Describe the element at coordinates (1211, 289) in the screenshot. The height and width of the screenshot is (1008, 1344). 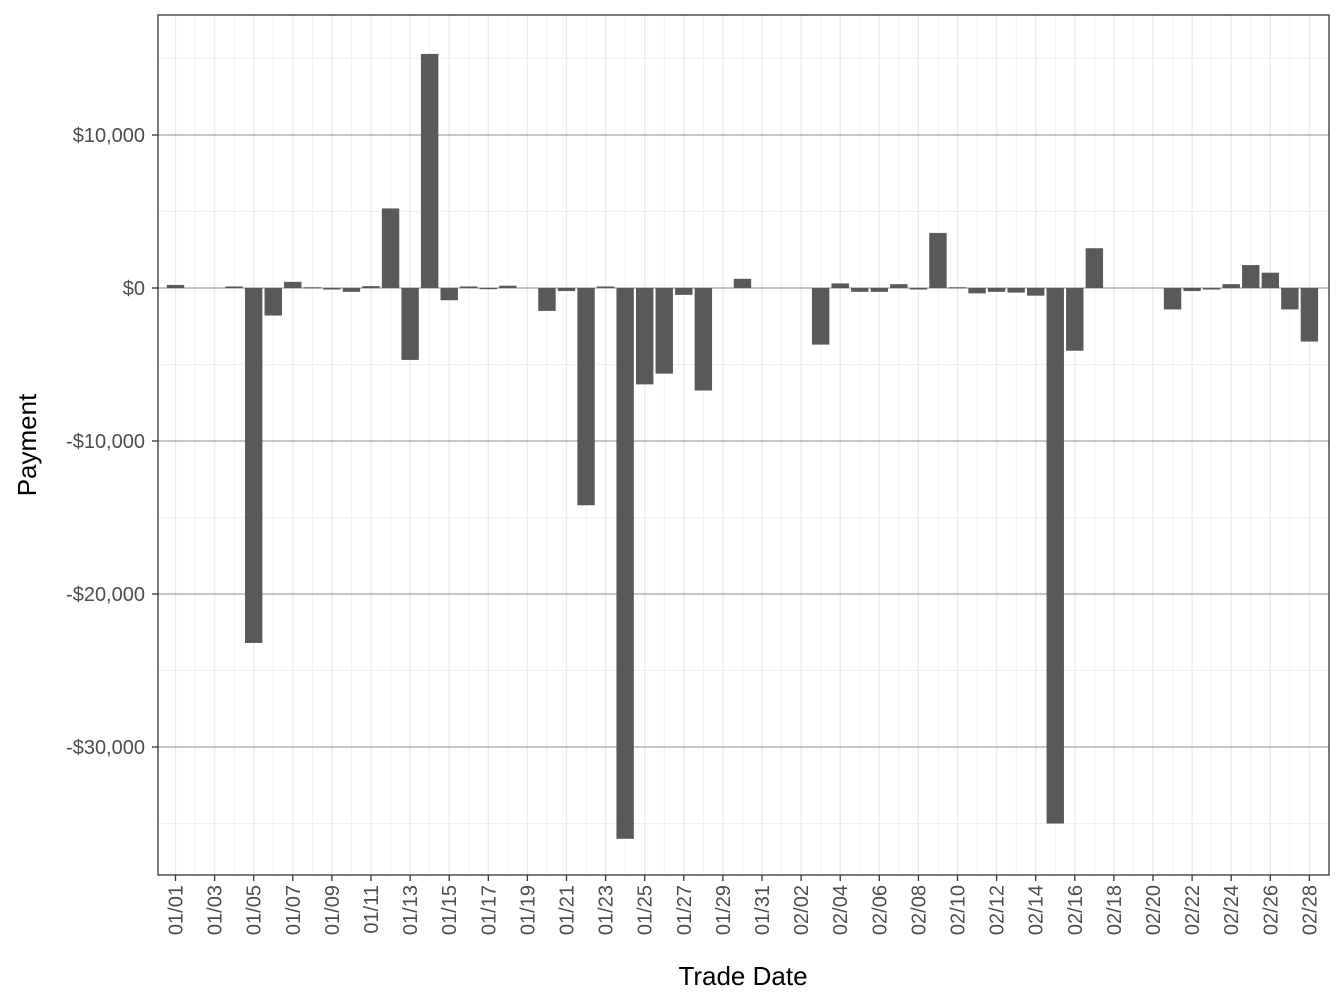
I see `bar-02/23` at that location.